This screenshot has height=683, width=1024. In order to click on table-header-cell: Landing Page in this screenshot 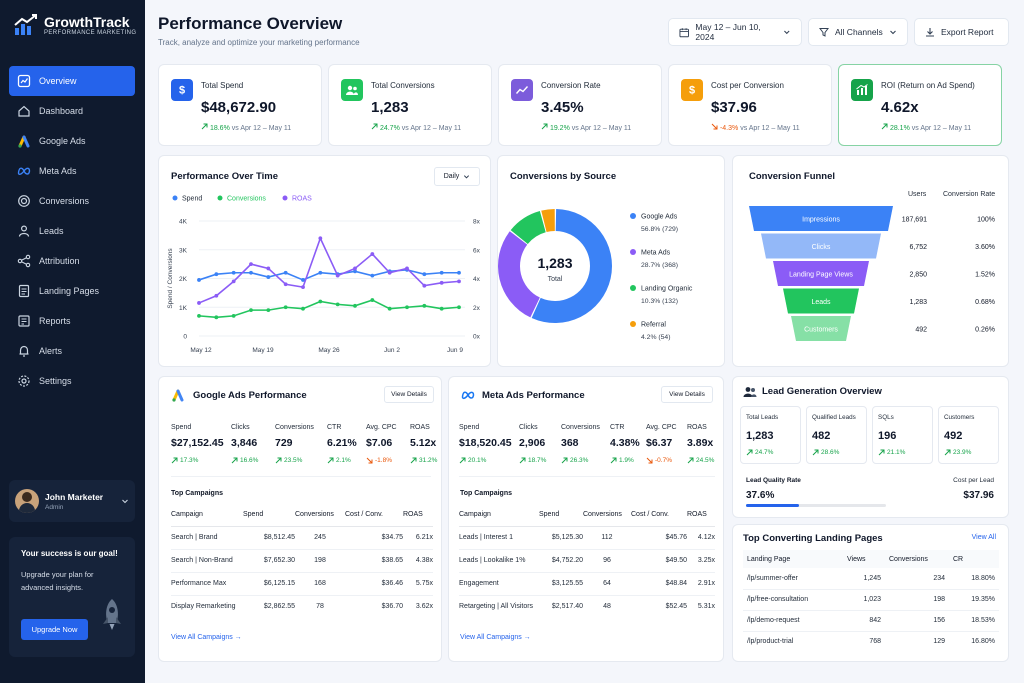, I will do `click(769, 559)`.